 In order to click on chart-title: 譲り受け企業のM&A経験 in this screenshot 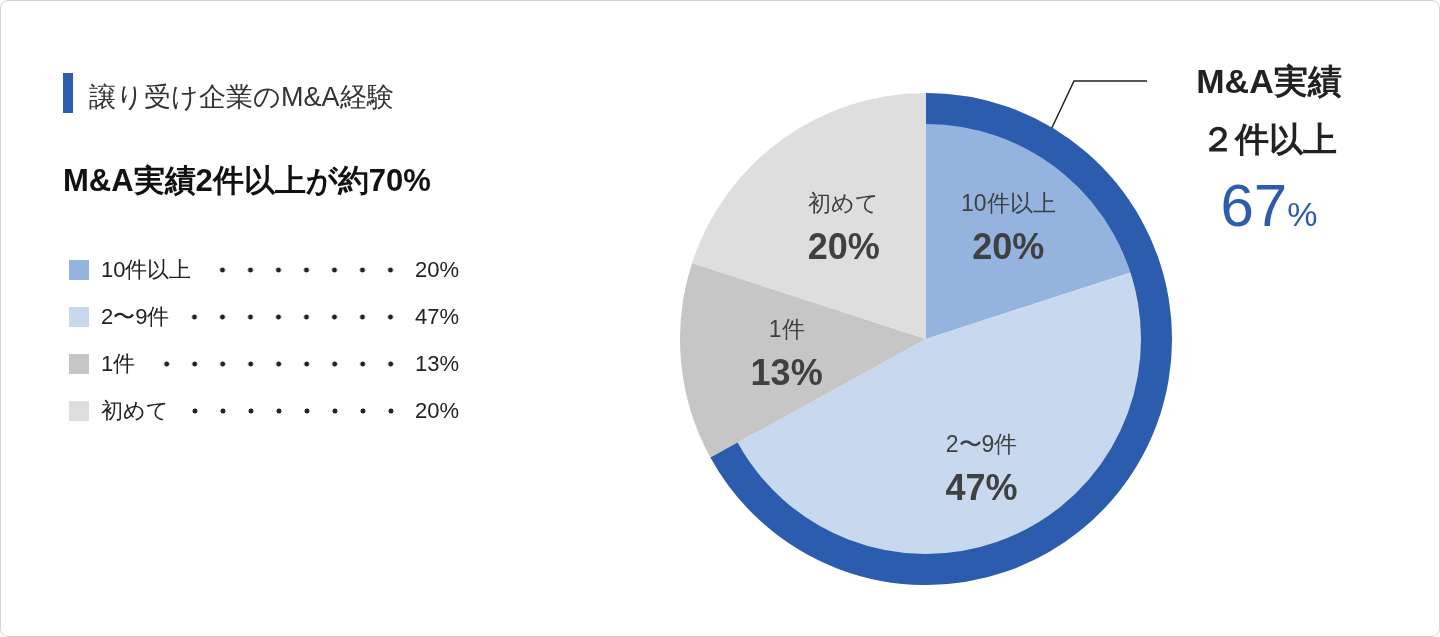, I will do `click(241, 97)`.